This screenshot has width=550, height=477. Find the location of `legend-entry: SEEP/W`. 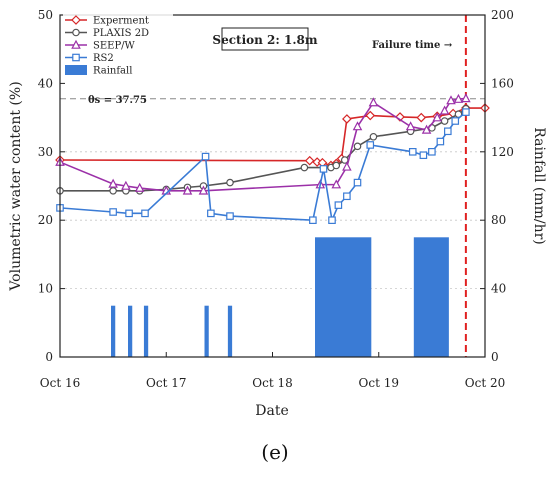

legend-entry: SEEP/W is located at coordinates (100, 45).